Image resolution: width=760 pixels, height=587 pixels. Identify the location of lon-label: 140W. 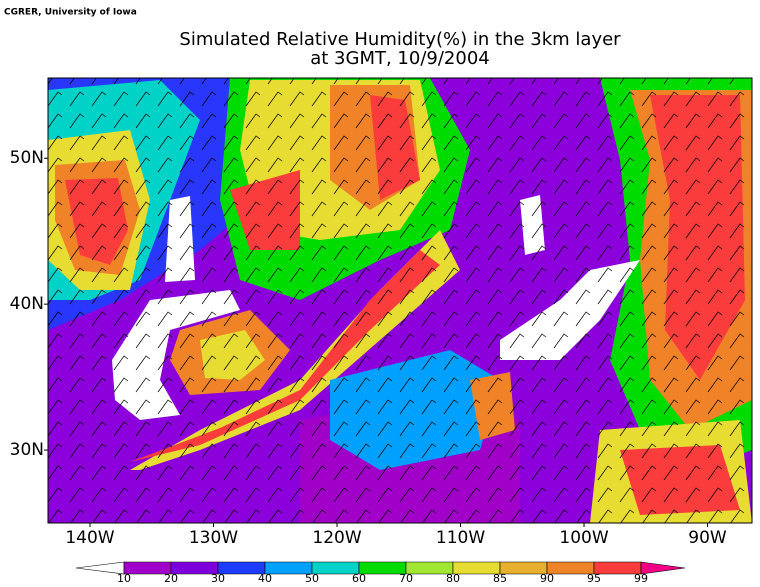
(89, 538).